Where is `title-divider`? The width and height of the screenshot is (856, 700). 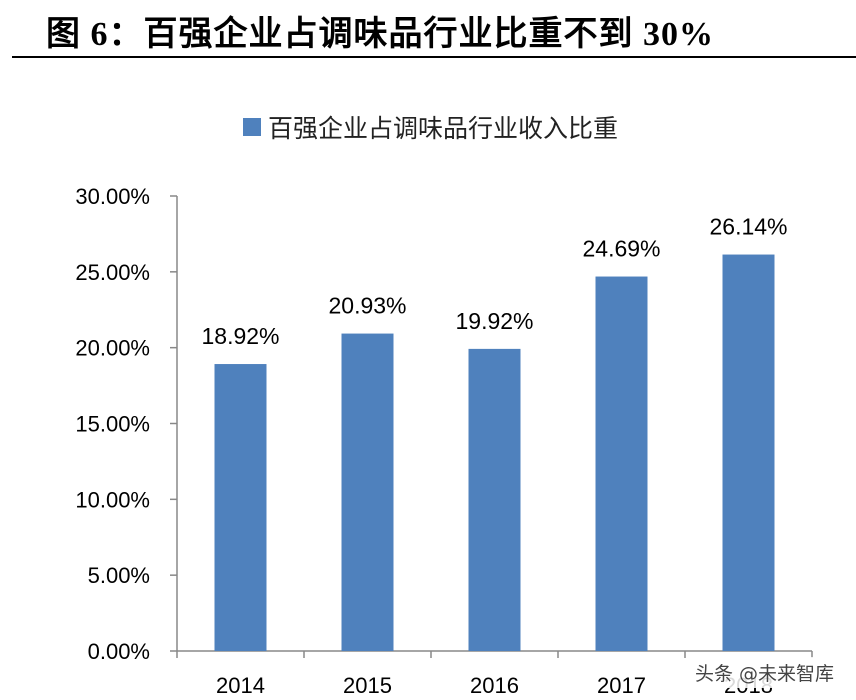 title-divider is located at coordinates (434, 57).